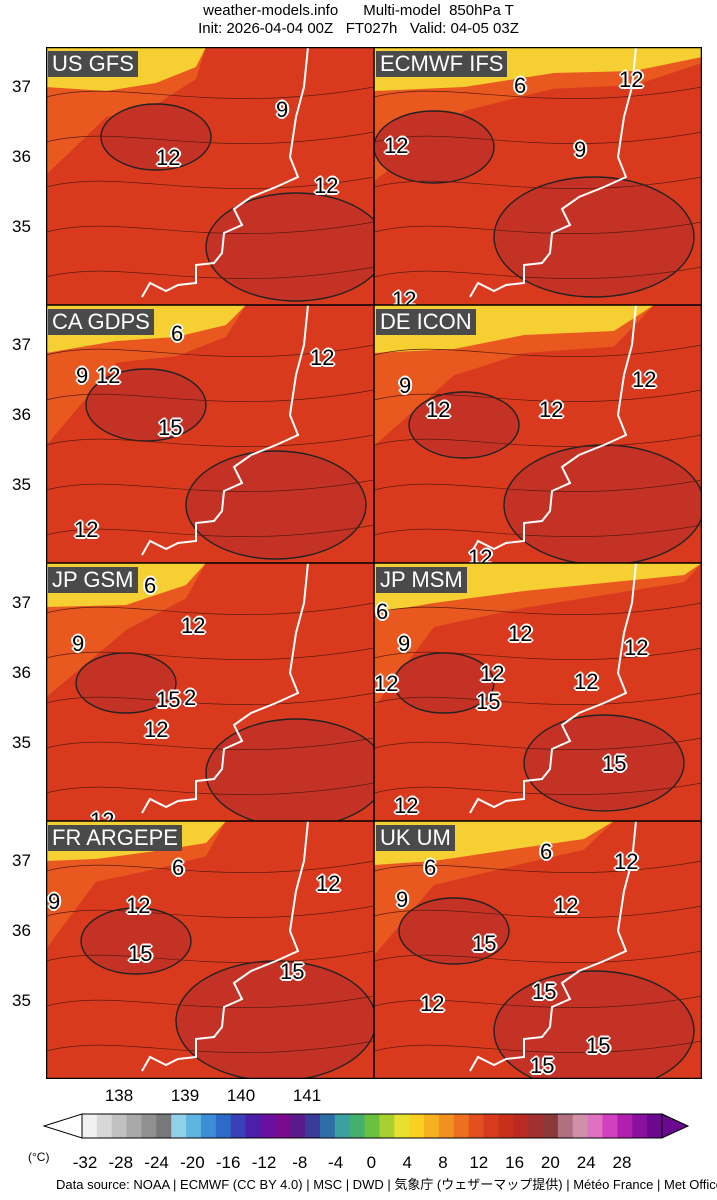 The height and width of the screenshot is (1200, 717). Describe the element at coordinates (366, 1126) in the screenshot. I see `colorbar` at that location.